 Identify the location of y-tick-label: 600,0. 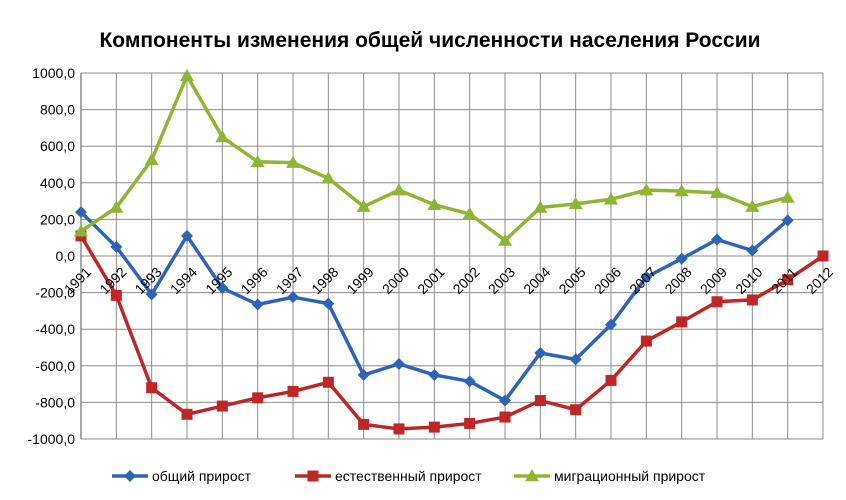
(57, 146).